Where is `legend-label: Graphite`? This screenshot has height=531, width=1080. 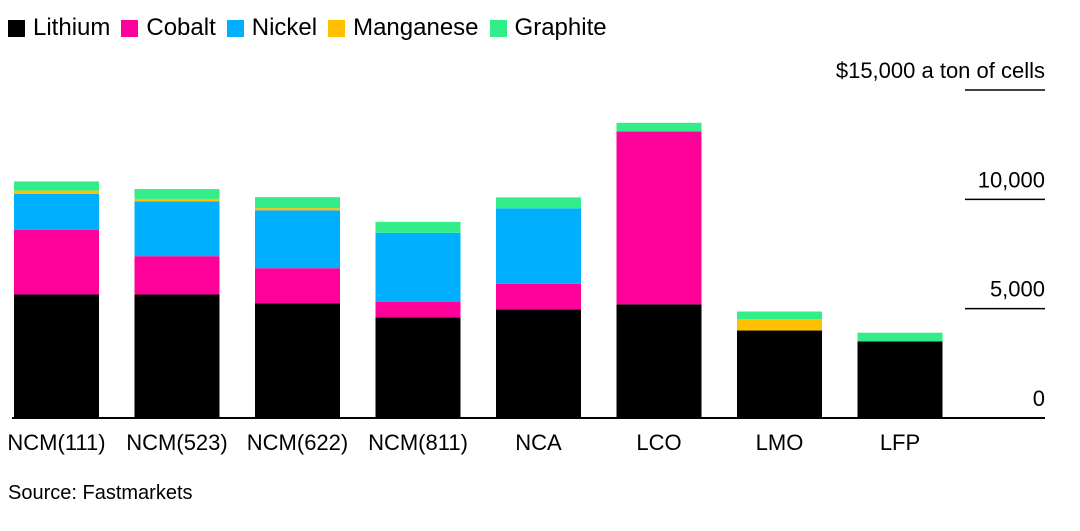
legend-label: Graphite is located at coordinates (560, 27).